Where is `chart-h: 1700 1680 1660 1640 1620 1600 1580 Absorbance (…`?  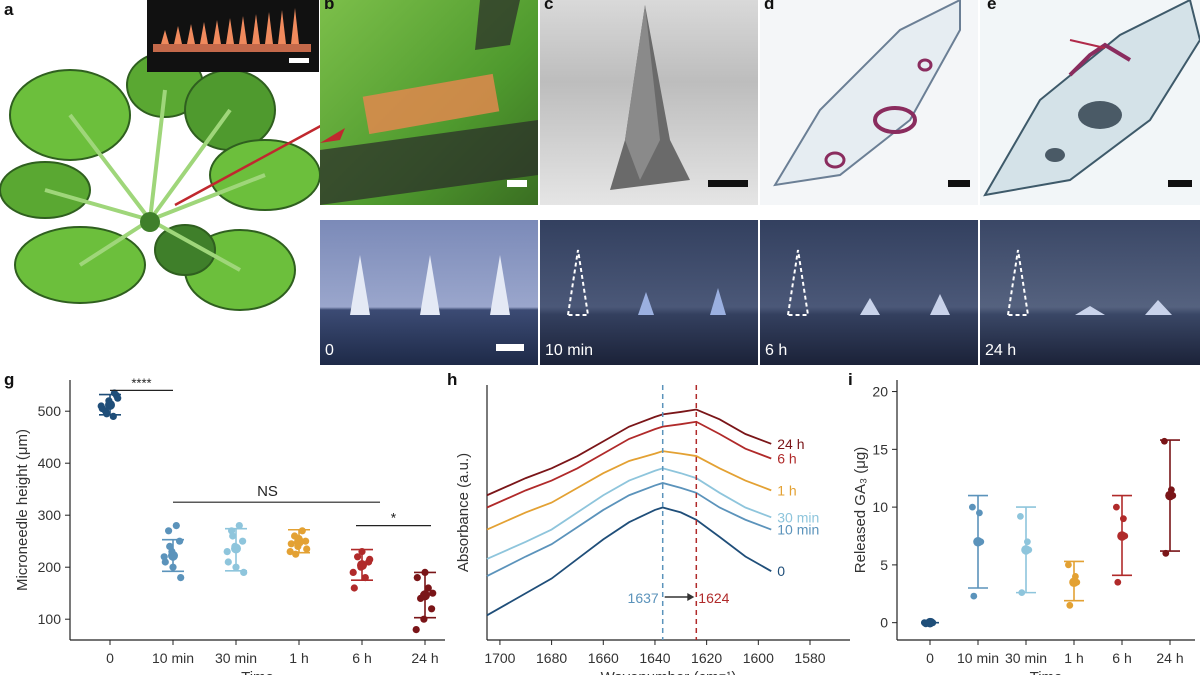
chart-h: 1700 1680 1660 1640 1620 1600 1580 Absorbance (… is located at coordinates (652, 530).